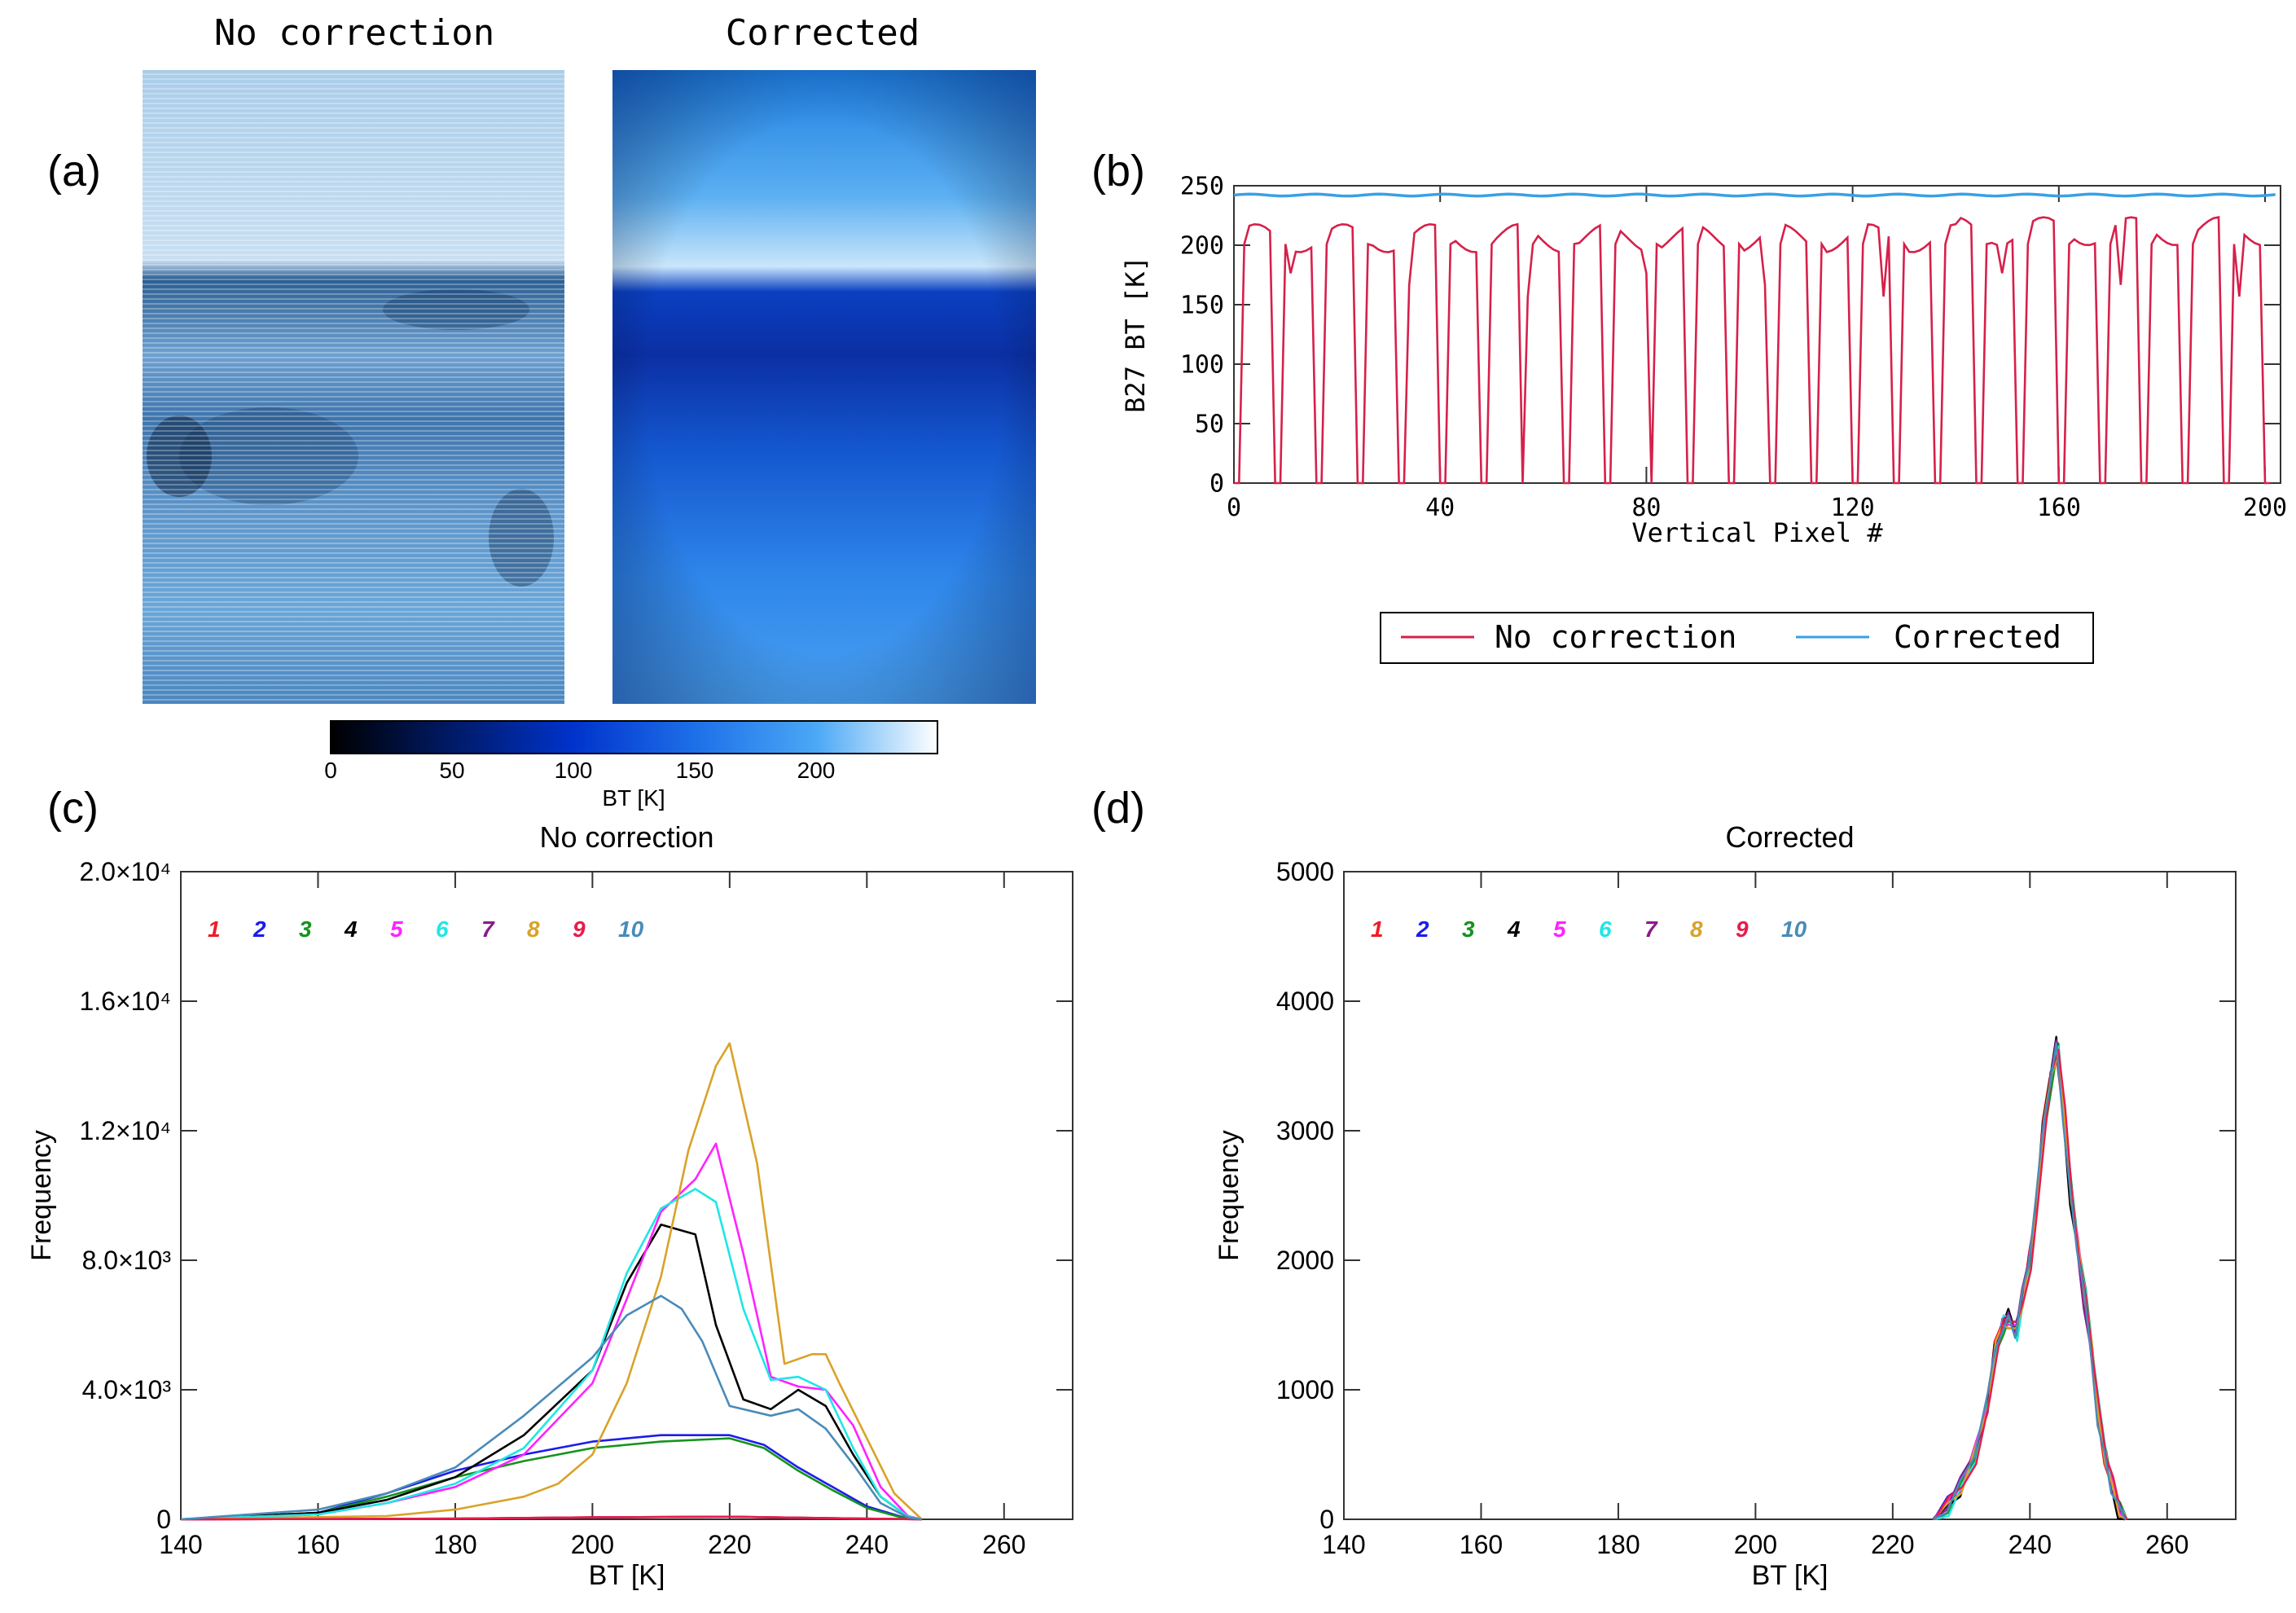 The height and width of the screenshot is (1613, 2296). Describe the element at coordinates (451, 770) in the screenshot. I see `colorbar-tick-label: 50` at that location.